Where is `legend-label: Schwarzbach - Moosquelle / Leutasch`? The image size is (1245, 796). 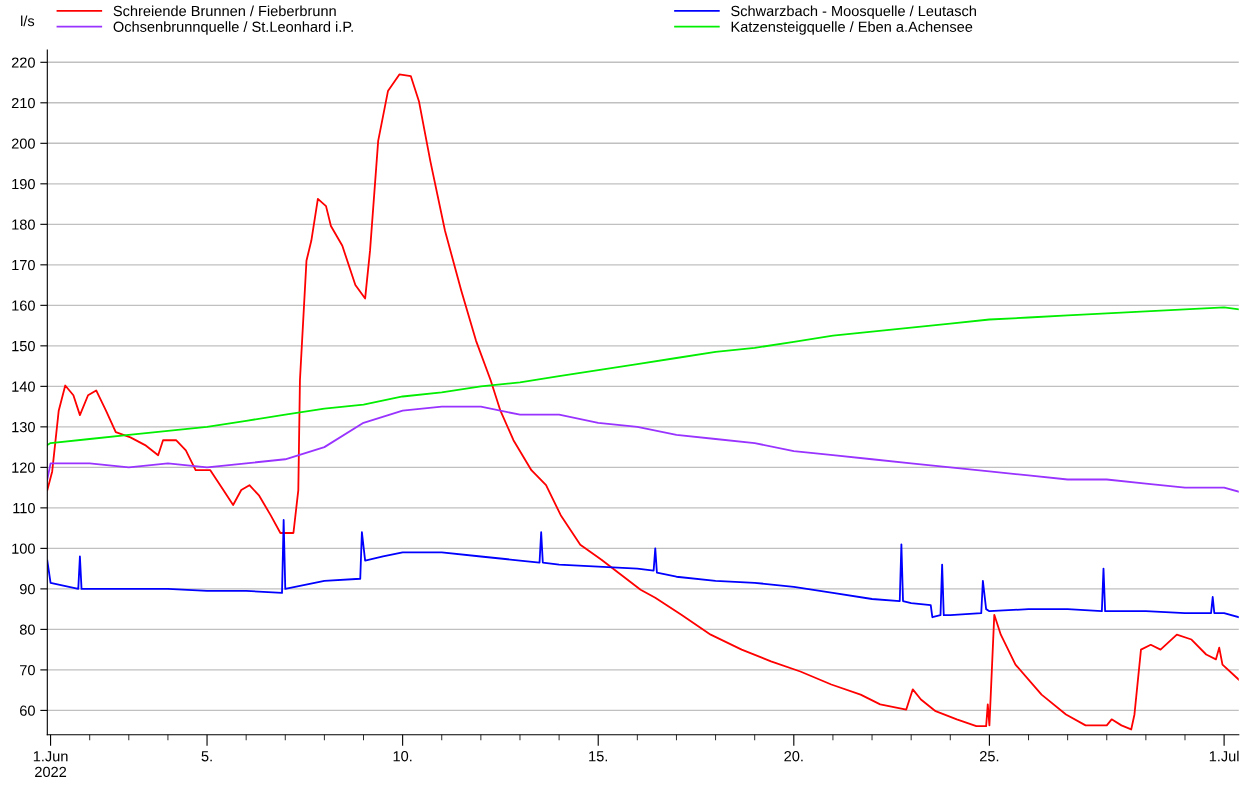
legend-label: Schwarzbach - Moosquelle / Leutasch is located at coordinates (853, 12).